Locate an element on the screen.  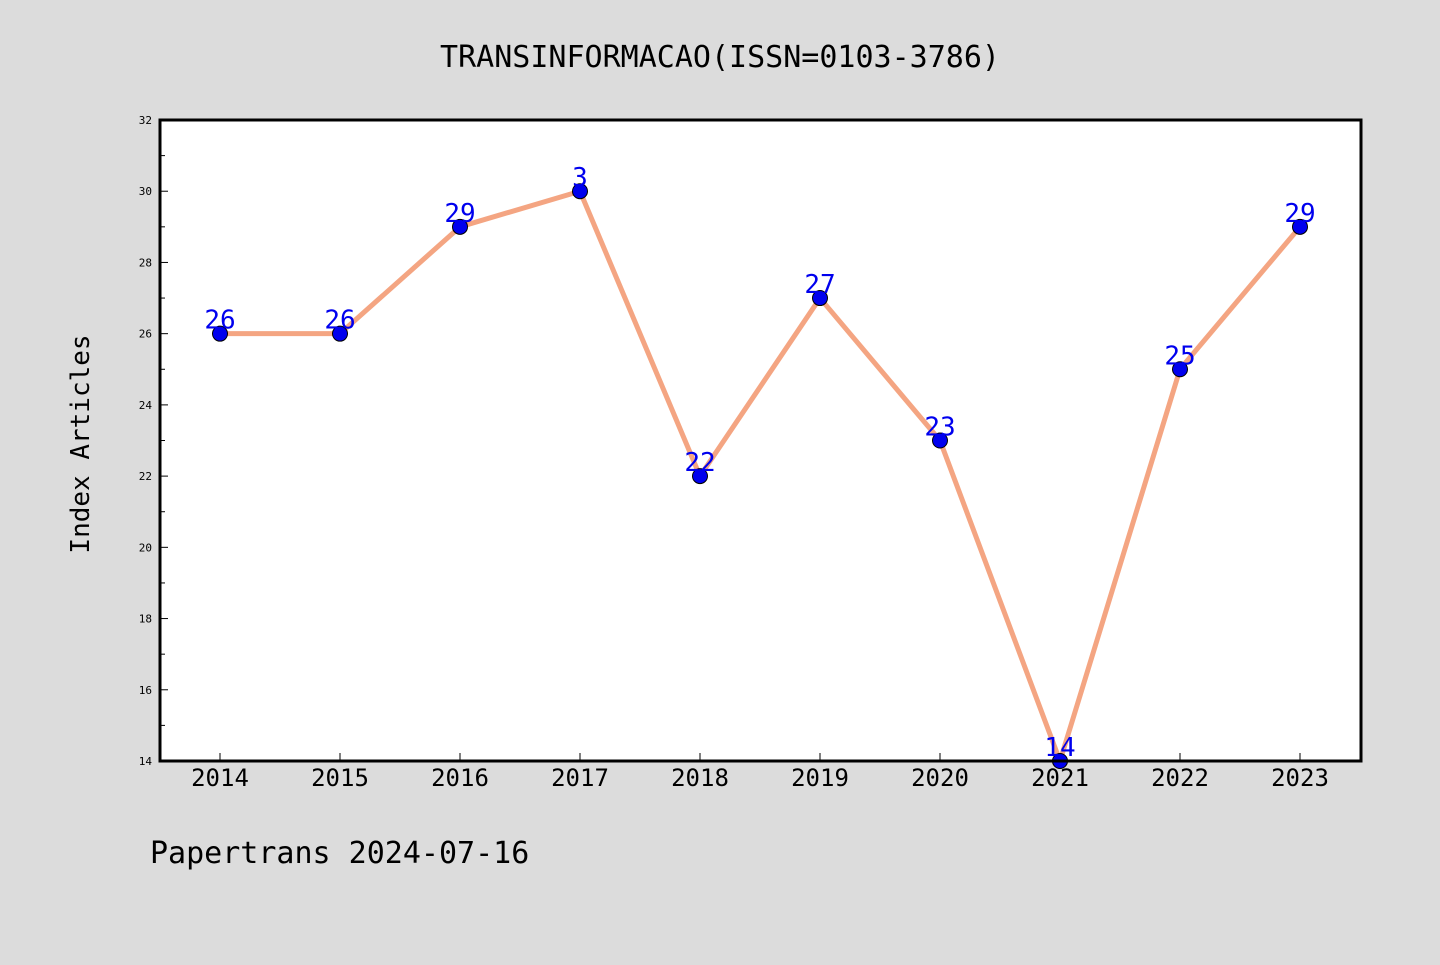
x-tick-label: 2022 is located at coordinates (1180, 778).